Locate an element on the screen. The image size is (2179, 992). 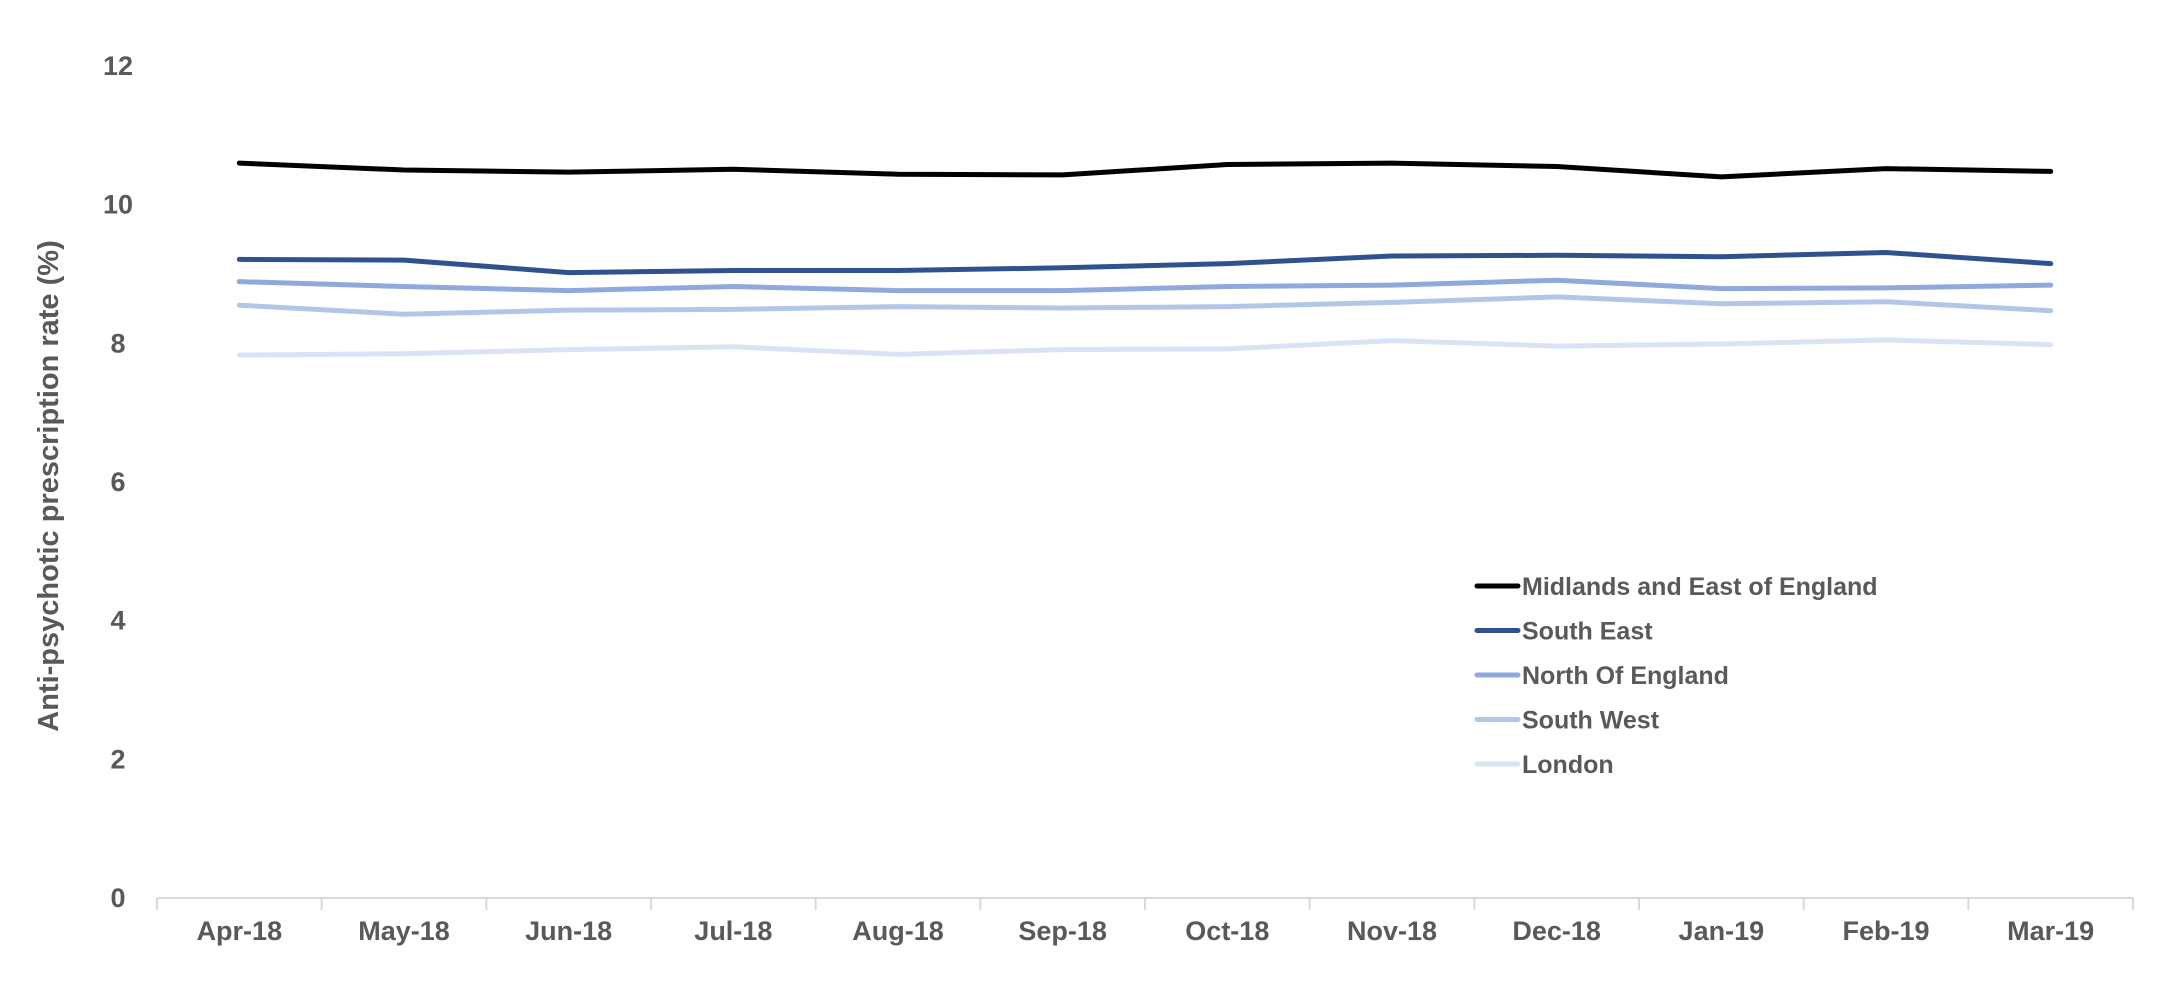
legend-item: London is located at coordinates (1544, 765).